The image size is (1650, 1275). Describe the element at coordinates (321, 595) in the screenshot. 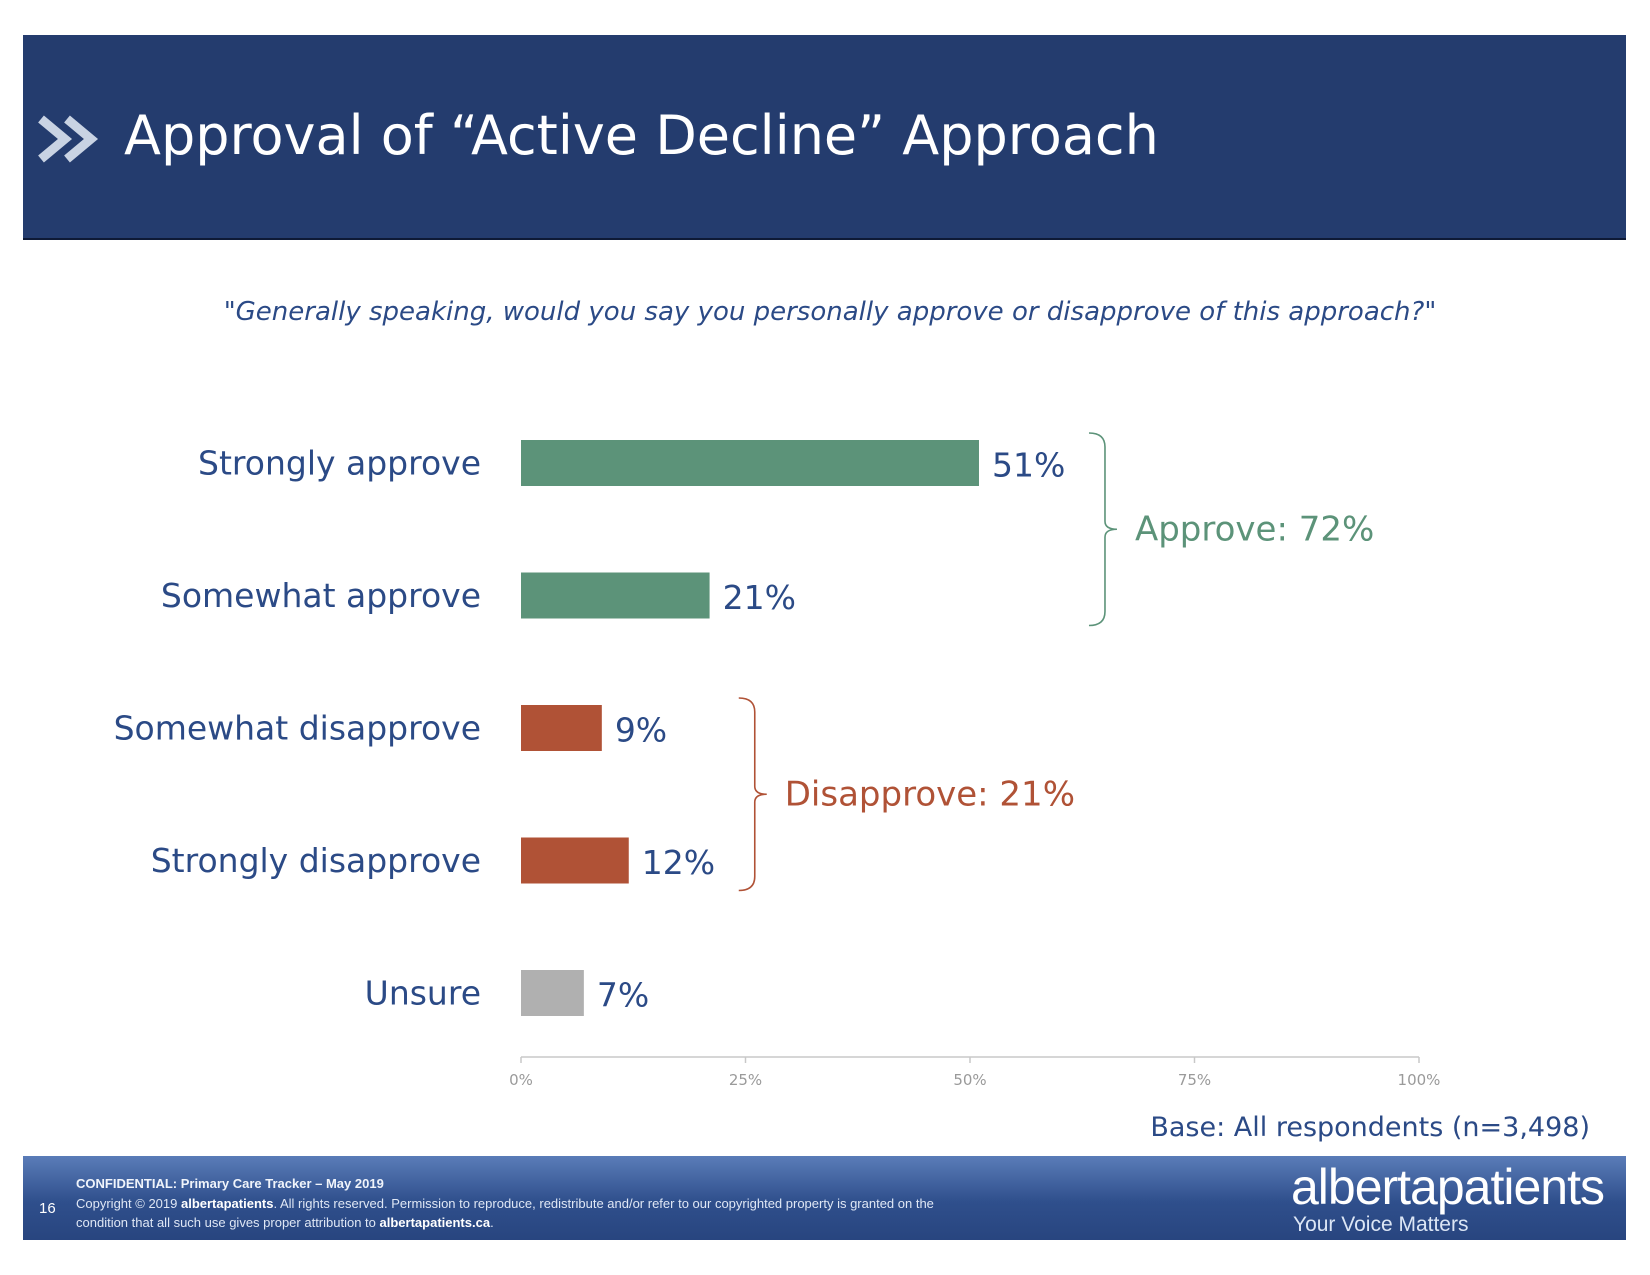

I see `category-label-1: Somewhat approve` at that location.